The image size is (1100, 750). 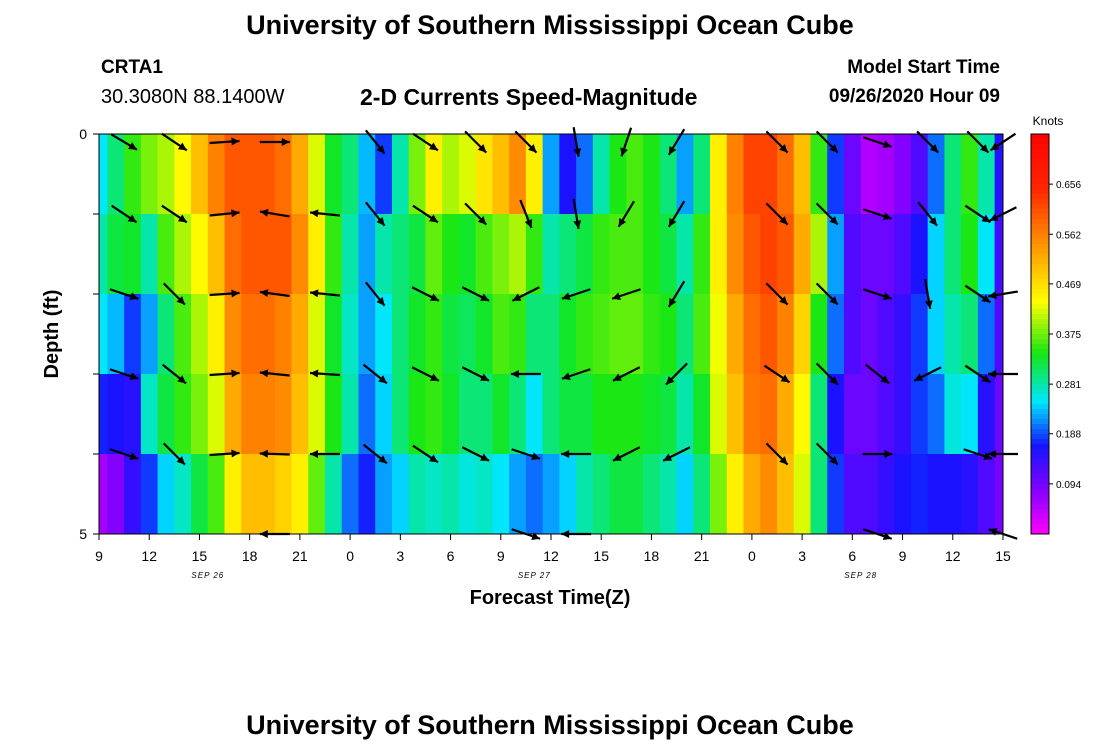 I want to click on y-tick-label: 5, so click(x=83, y=534).